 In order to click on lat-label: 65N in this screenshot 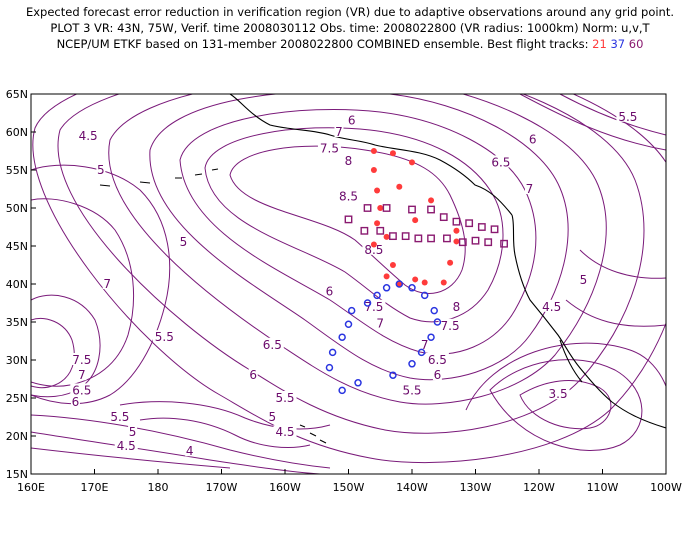, I will do `click(17, 94)`.